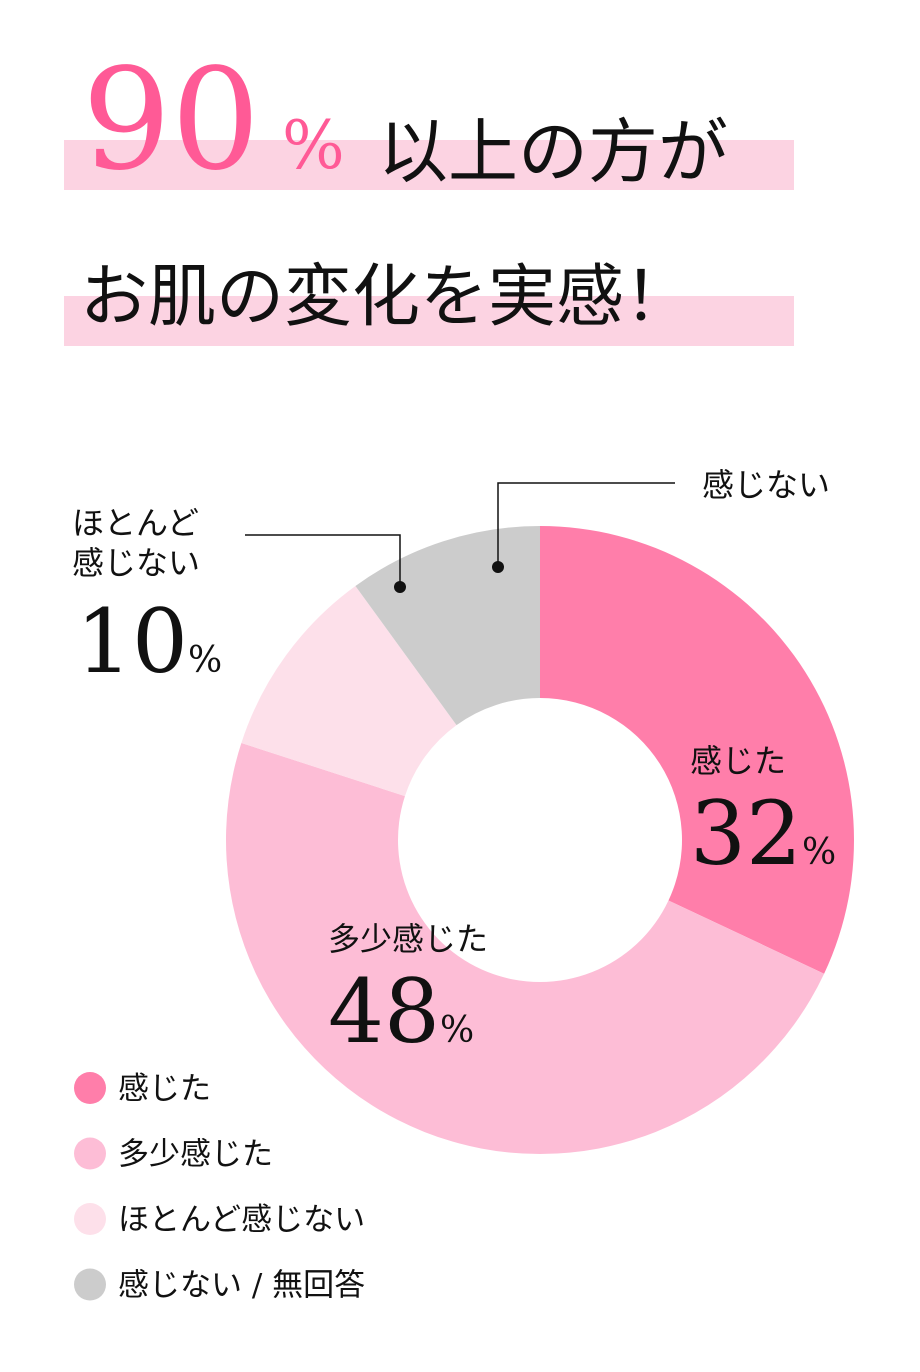  Describe the element at coordinates (135, 523) in the screenshot. I see `slice-label: ほとんど` at that location.